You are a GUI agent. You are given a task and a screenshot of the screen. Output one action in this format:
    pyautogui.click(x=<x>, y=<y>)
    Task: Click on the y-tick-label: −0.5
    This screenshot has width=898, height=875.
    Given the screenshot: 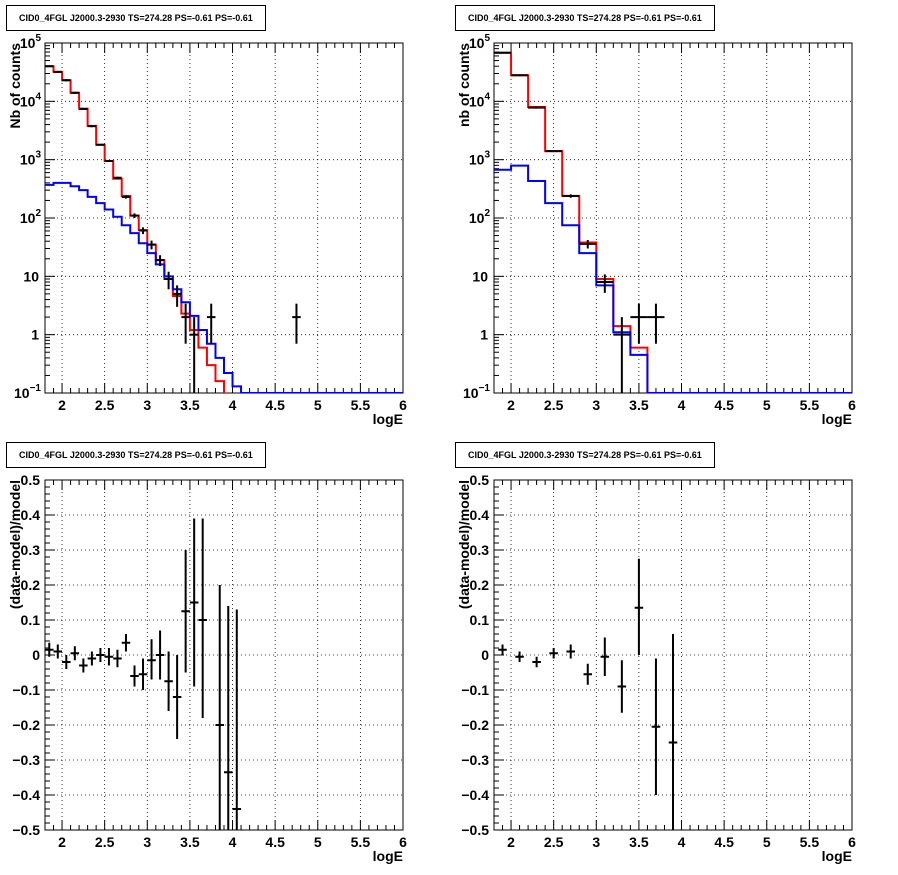 What is the action you would take?
    pyautogui.click(x=475, y=830)
    